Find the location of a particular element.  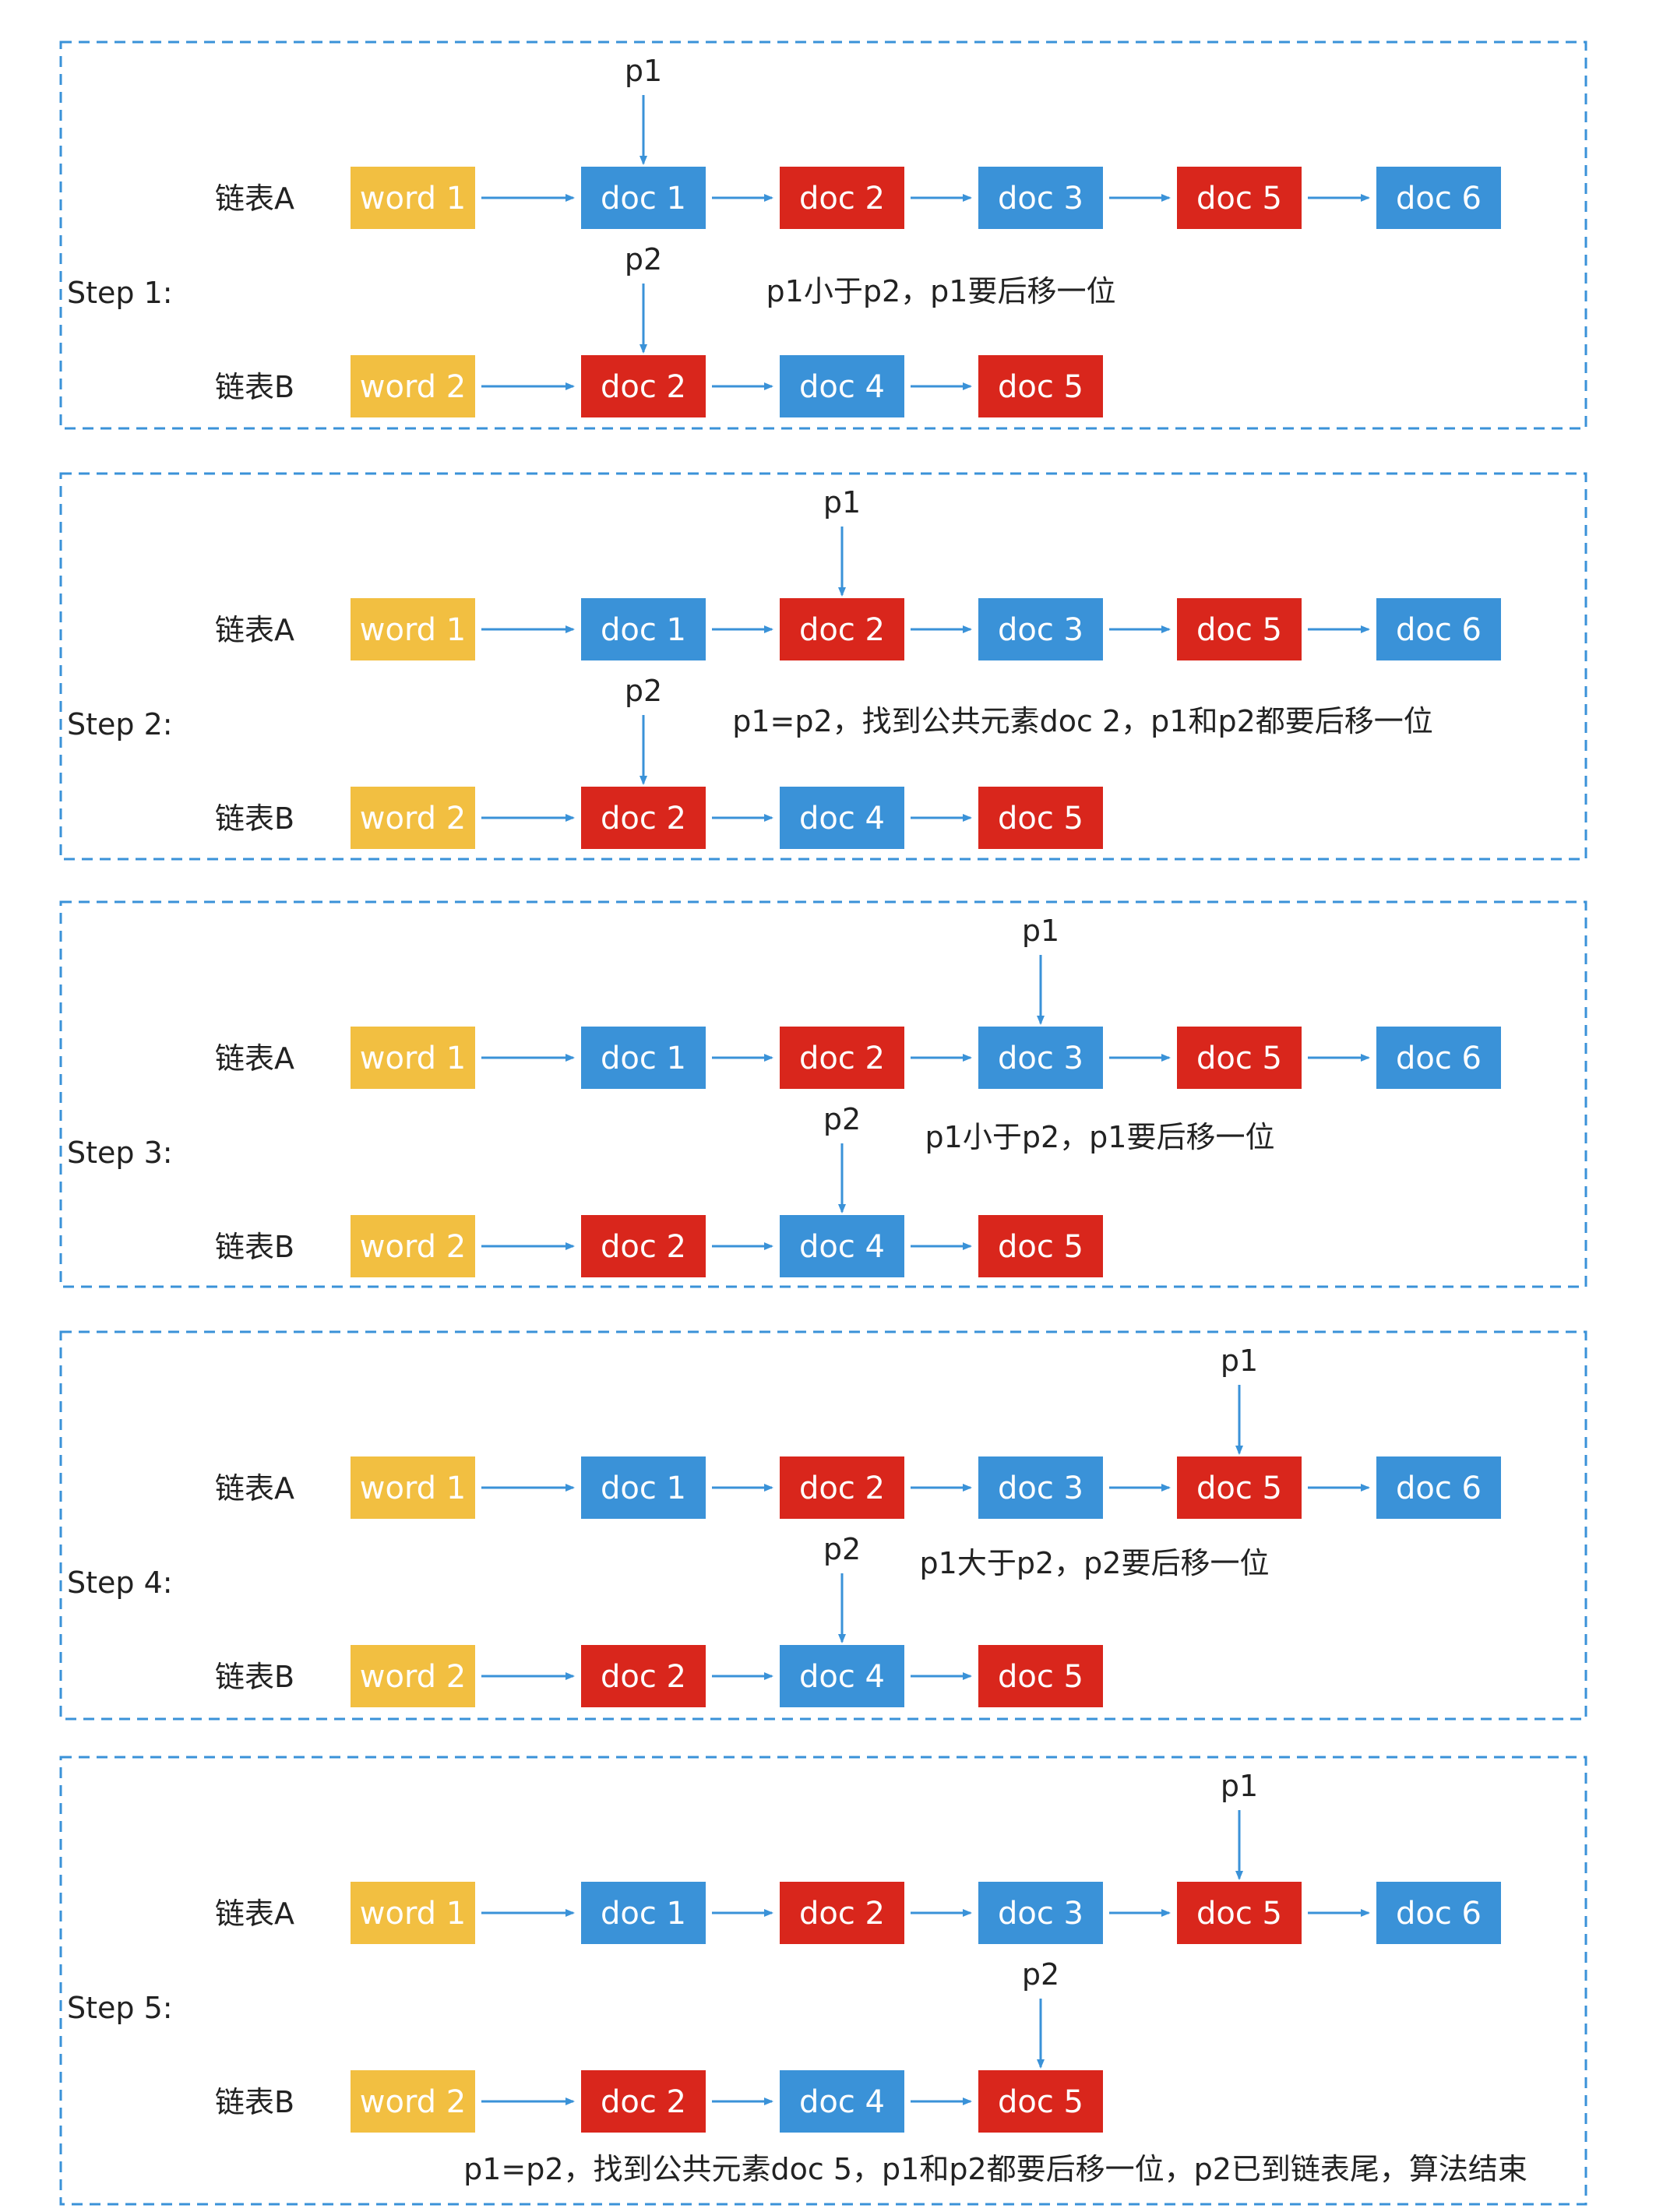

step-label: Step 5: is located at coordinates (120, 2008).